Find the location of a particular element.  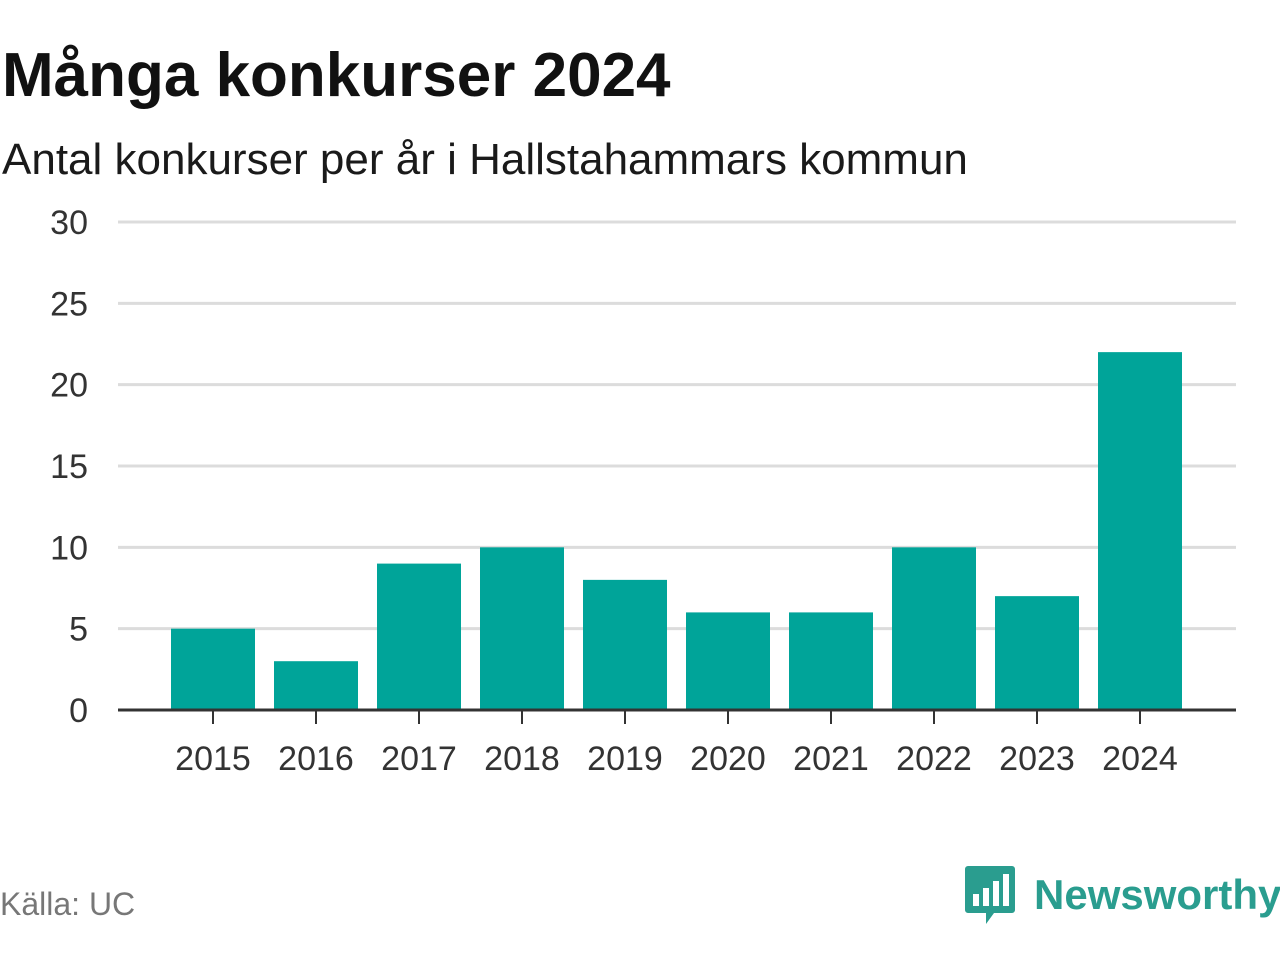

x-tick-label: 2023 is located at coordinates (1037, 759).